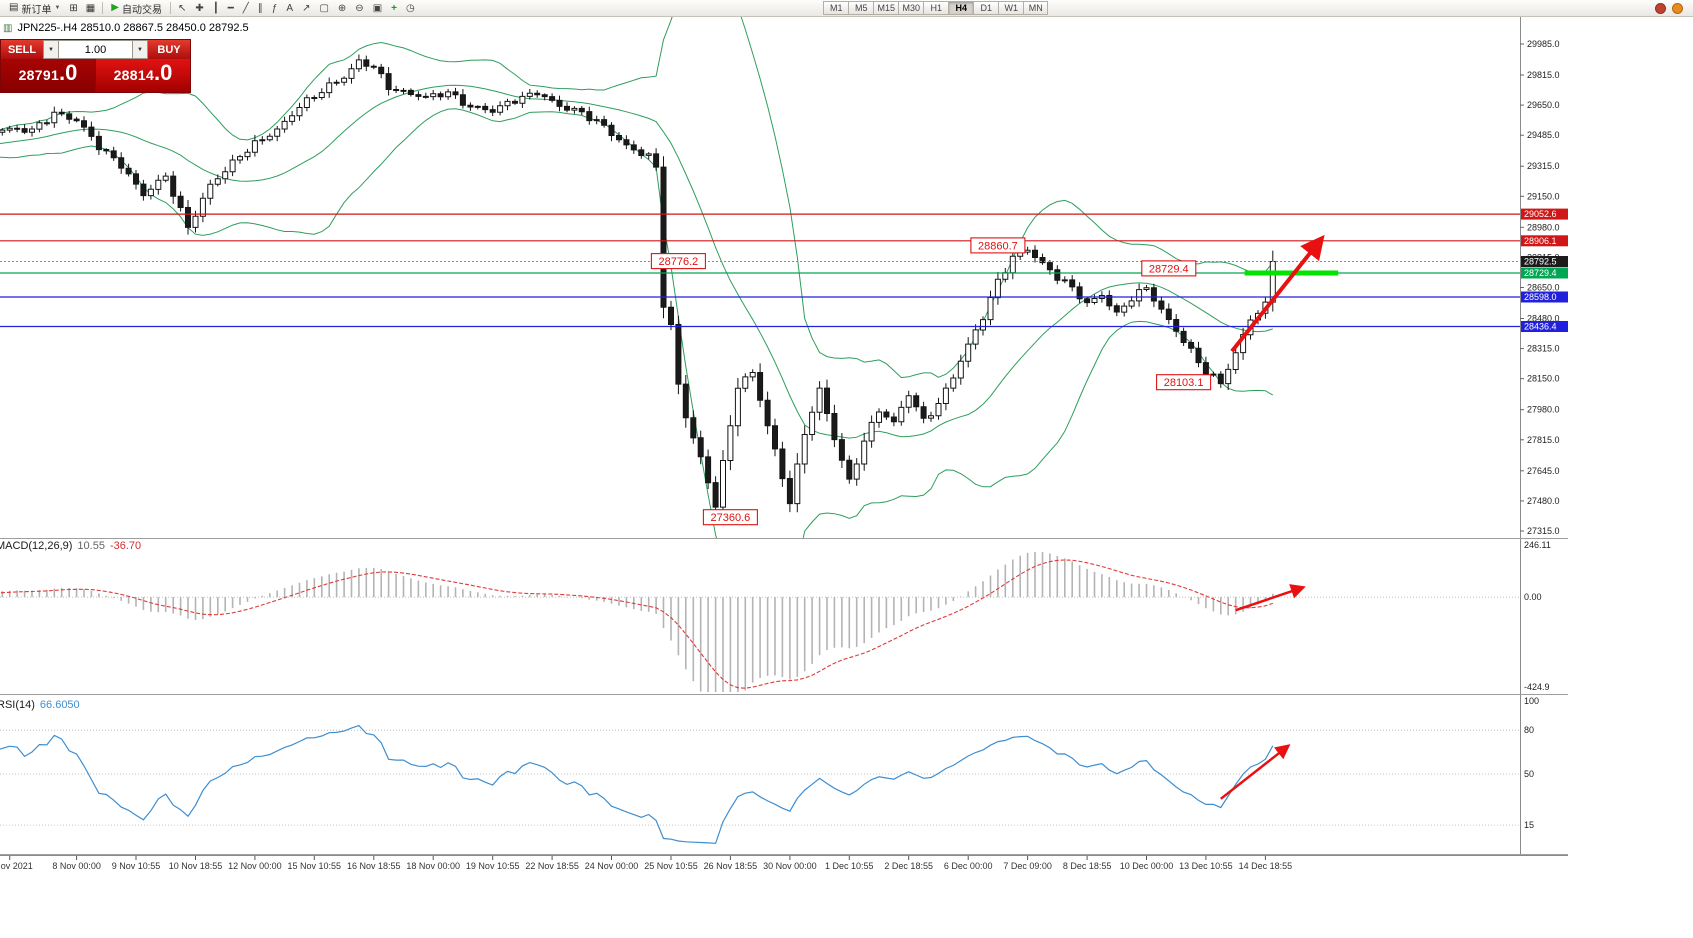 The height and width of the screenshot is (938, 1693). Describe the element at coordinates (377, 8) in the screenshot. I see `tile-windows-icon: ▣` at that location.